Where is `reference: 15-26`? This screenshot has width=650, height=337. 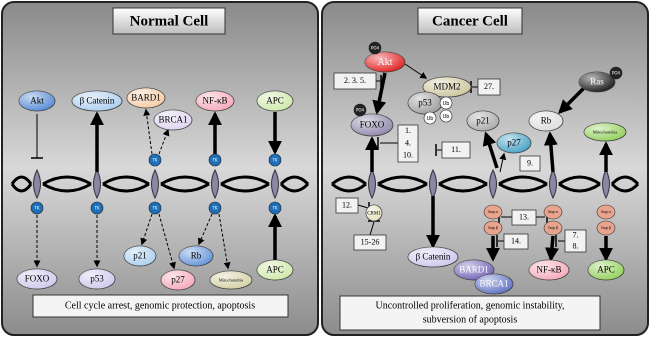 reference: 15-26 is located at coordinates (370, 241).